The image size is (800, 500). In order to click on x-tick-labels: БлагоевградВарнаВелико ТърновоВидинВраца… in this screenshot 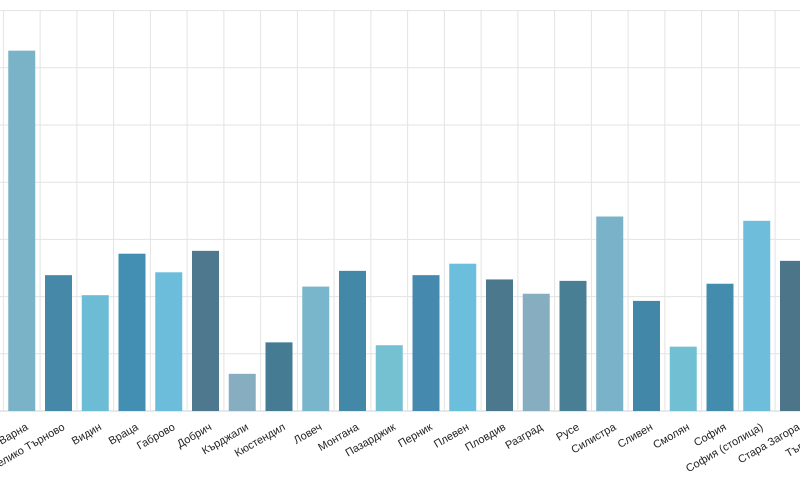, I will do `click(400, 448)`.